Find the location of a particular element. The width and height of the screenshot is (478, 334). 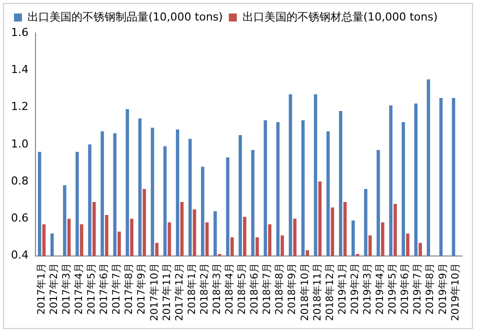

y-tick-label: 1.2 is located at coordinates (19, 107).